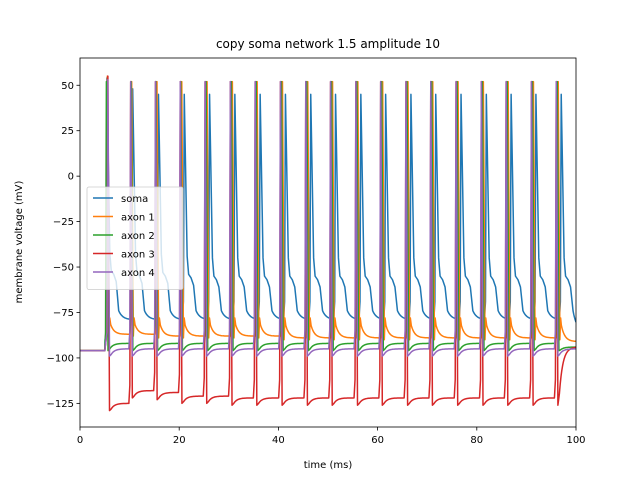  Describe the element at coordinates (138, 218) in the screenshot. I see `legend-entry: axon 1` at that location.